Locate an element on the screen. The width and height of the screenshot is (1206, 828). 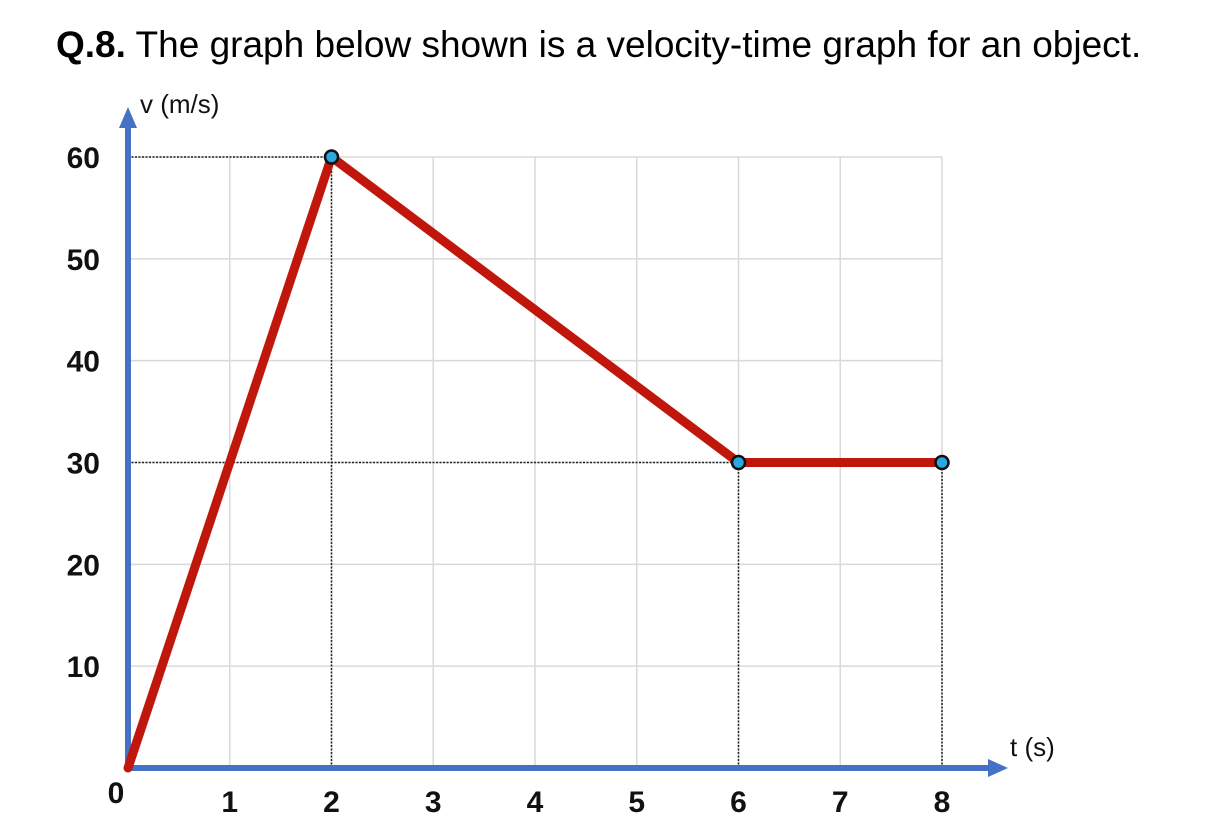
question-number: Q.8. is located at coordinates (91, 44).